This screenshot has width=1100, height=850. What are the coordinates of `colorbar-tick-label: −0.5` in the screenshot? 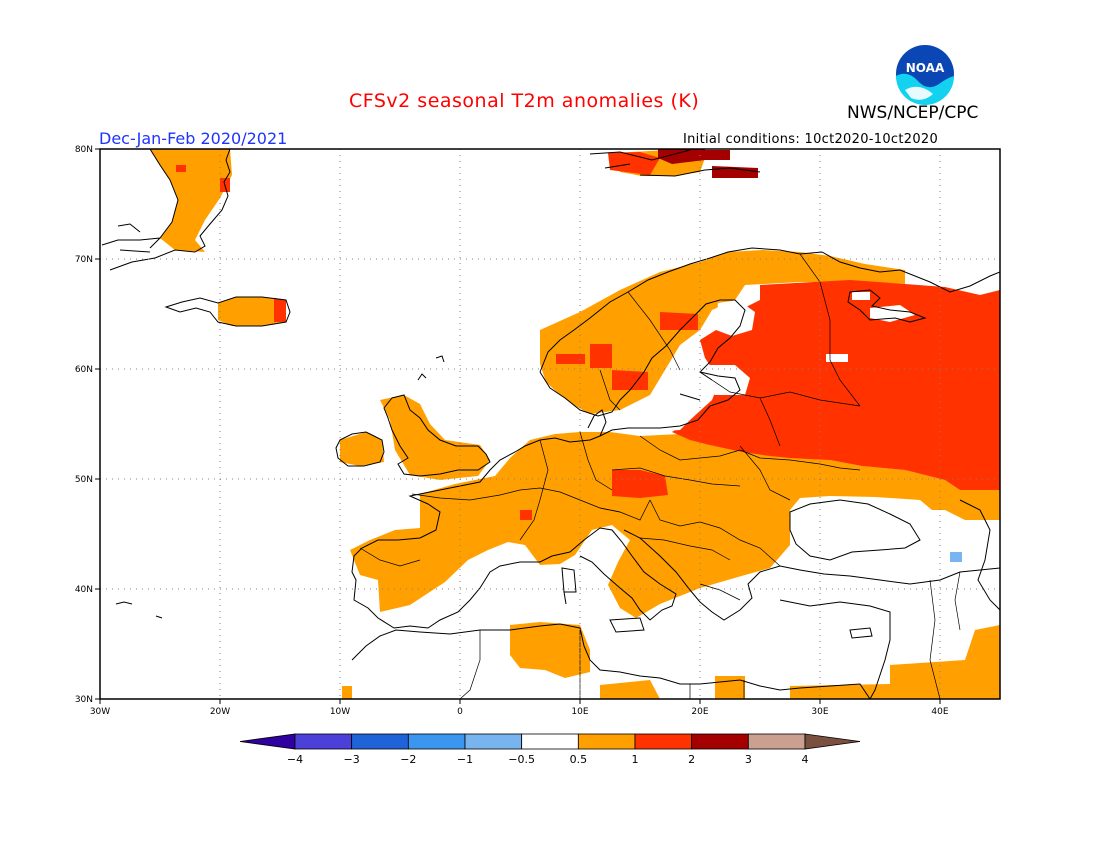 It's located at (521, 759).